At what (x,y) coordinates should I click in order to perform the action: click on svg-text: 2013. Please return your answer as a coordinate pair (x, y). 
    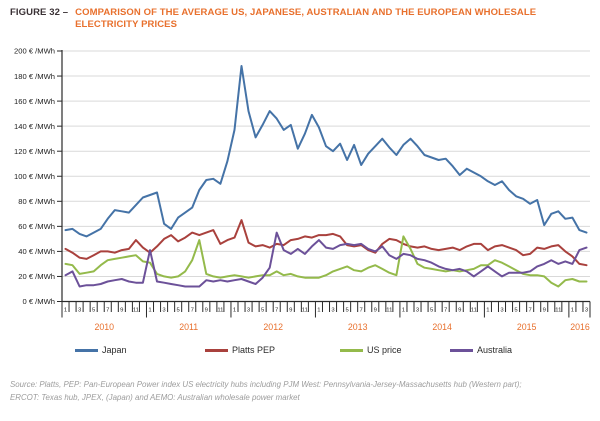
    Looking at the image, I should click on (358, 327).